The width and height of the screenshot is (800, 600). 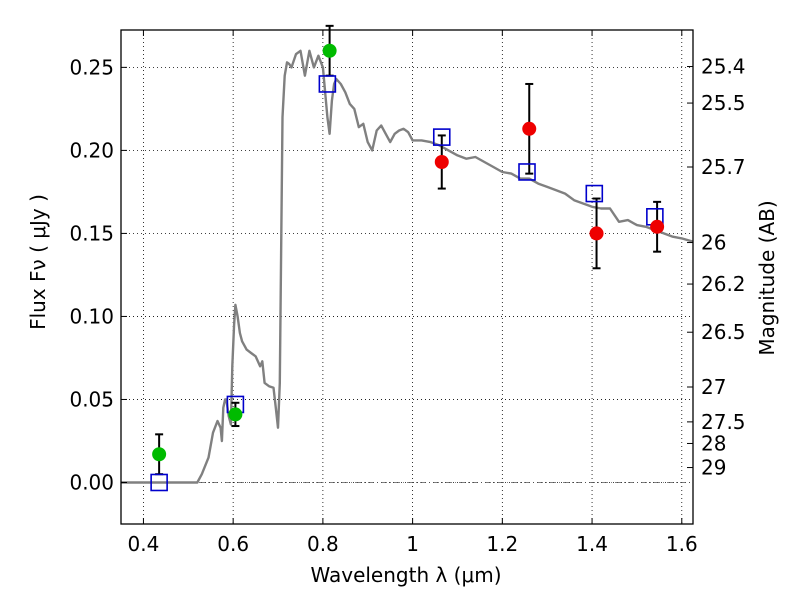 What do you see at coordinates (144, 544) in the screenshot?
I see `x-tick-label: 0.4` at bounding box center [144, 544].